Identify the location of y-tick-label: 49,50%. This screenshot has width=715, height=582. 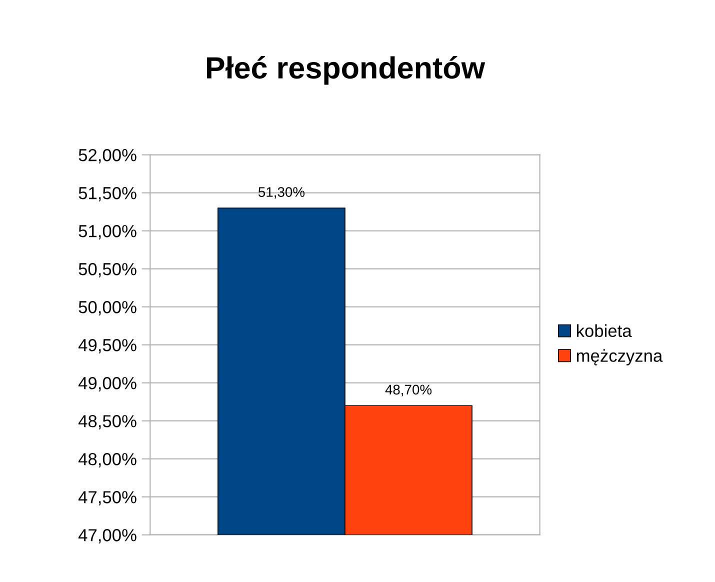
(107, 346).